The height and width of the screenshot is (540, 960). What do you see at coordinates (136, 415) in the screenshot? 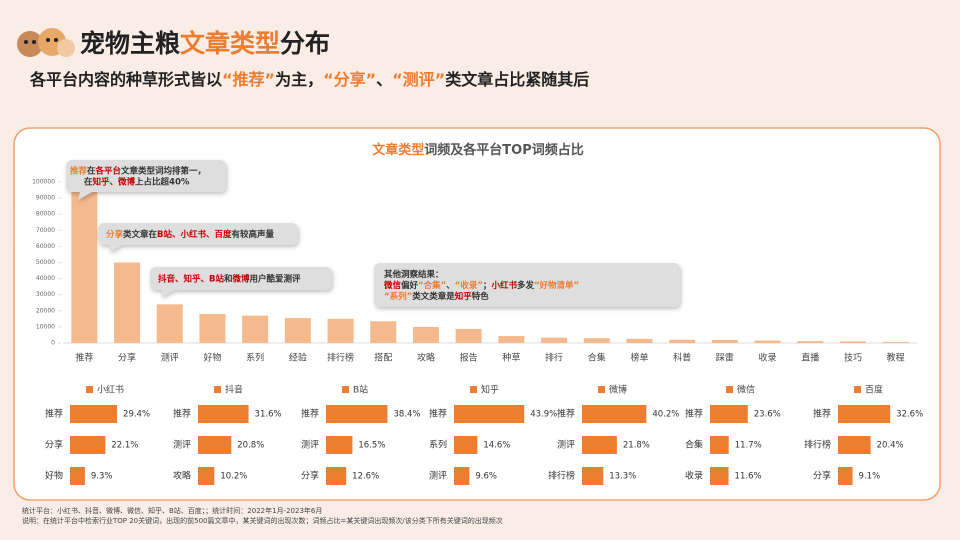
I see `value-label: 29.4%` at bounding box center [136, 415].